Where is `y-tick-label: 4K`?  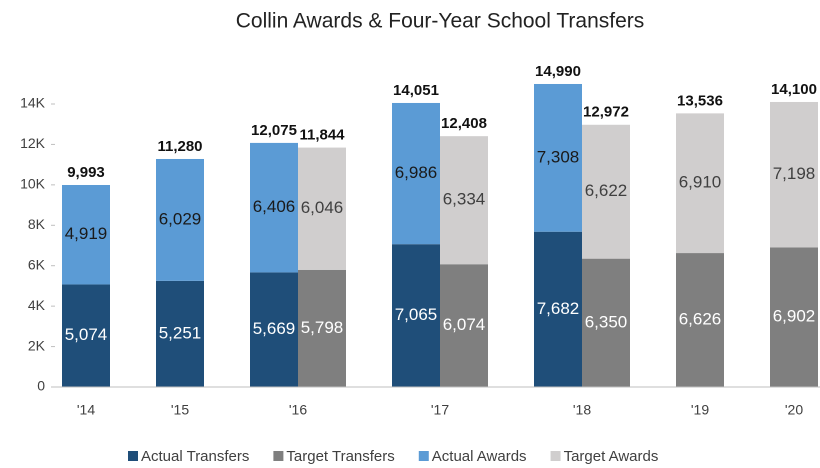
y-tick-label: 4K is located at coordinates (37, 305).